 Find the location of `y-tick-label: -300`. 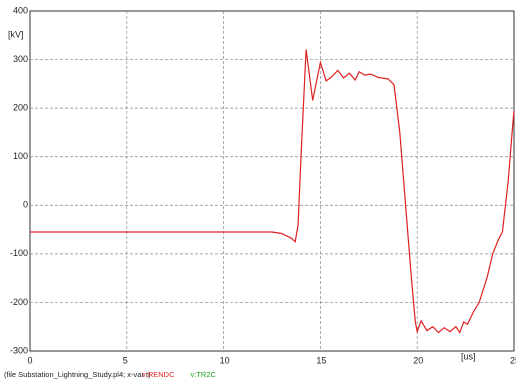

y-tick-label: -300 is located at coordinates (19, 350).